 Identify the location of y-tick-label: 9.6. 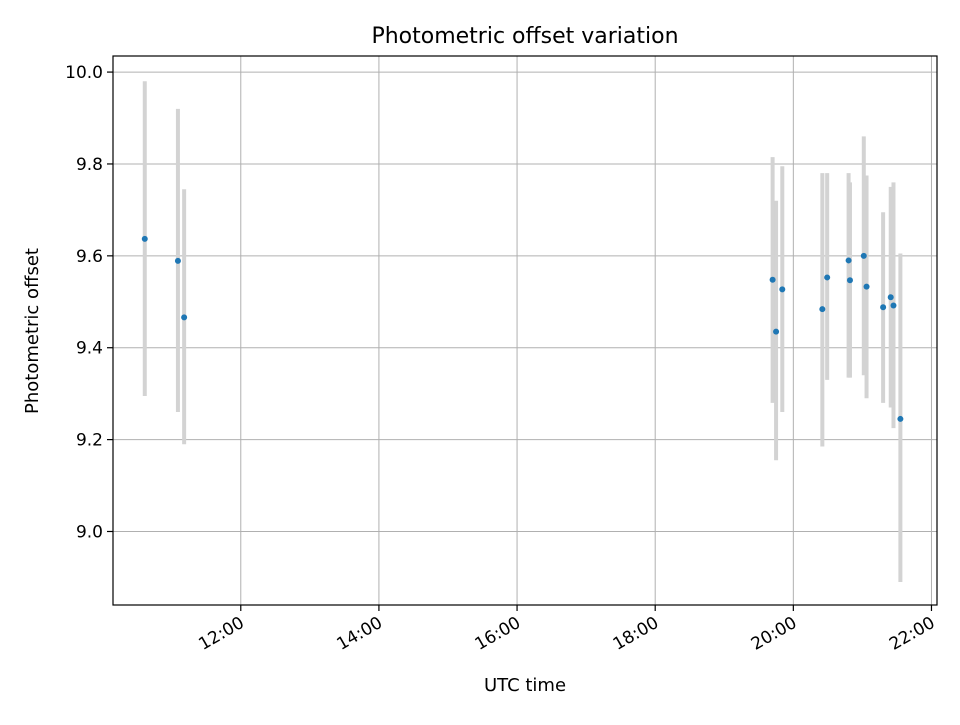
(89, 257).